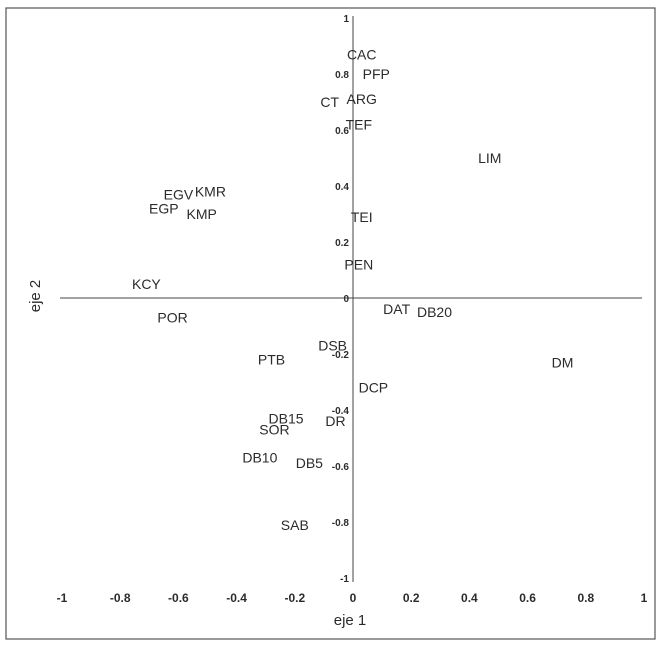 The width and height of the screenshot is (659, 646). What do you see at coordinates (341, 355) in the screenshot?
I see `y-tick-label: -0.2` at bounding box center [341, 355].